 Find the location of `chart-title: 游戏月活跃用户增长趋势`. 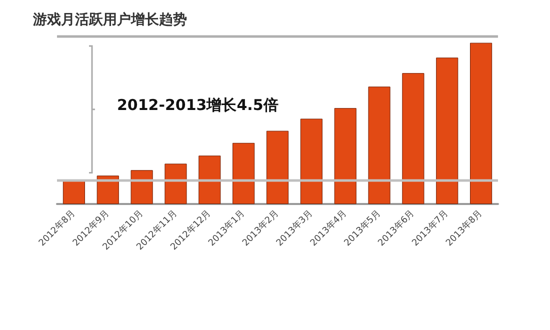

chart-title: 游戏月活跃用户增长趋势 is located at coordinates (109, 19).